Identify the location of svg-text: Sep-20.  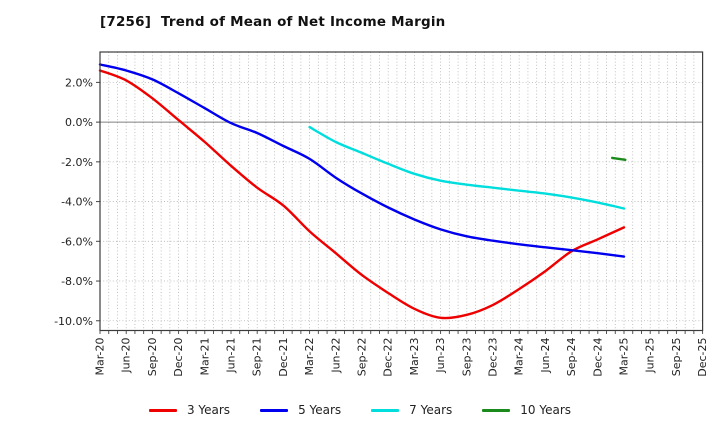
(152, 357).